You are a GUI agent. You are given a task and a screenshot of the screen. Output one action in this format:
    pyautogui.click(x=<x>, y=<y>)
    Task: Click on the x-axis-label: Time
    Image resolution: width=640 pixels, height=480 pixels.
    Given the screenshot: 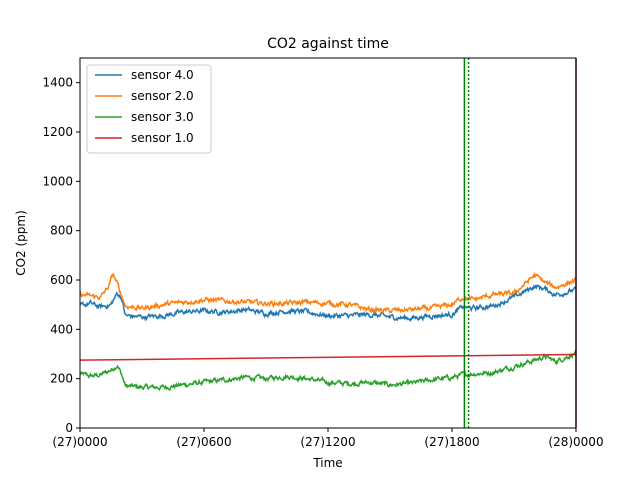 What is the action you would take?
    pyautogui.click(x=327, y=463)
    